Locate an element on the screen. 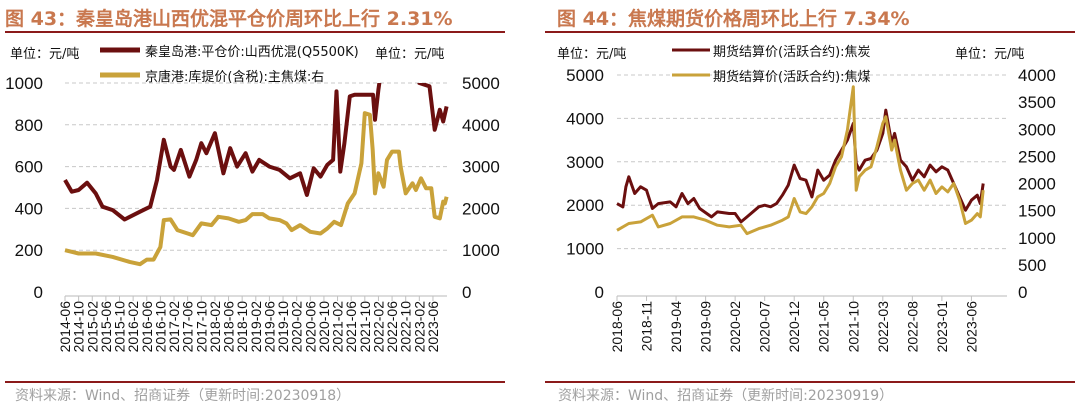  left-axis-tick-label: 4000 is located at coordinates (585, 118).